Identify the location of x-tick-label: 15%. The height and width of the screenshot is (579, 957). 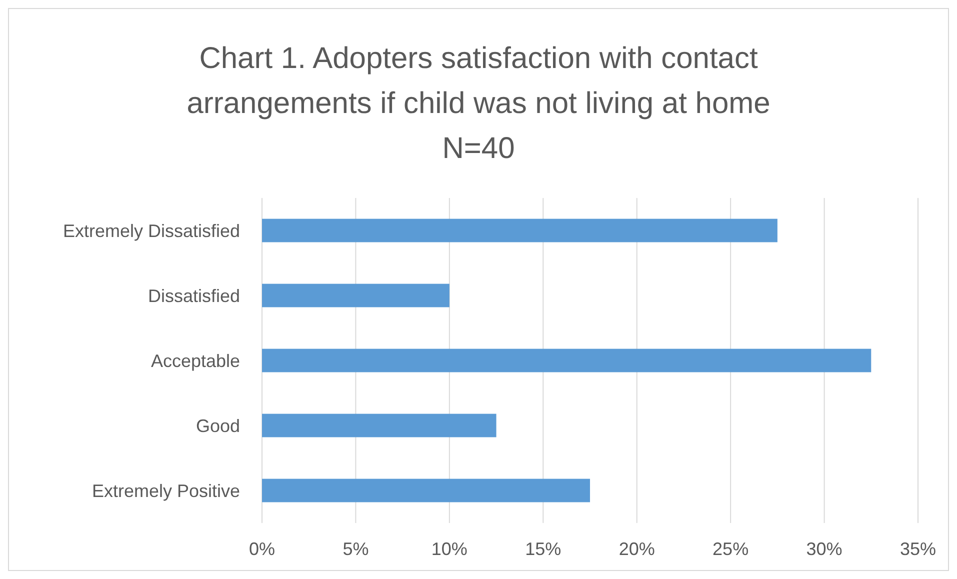
(543, 549).